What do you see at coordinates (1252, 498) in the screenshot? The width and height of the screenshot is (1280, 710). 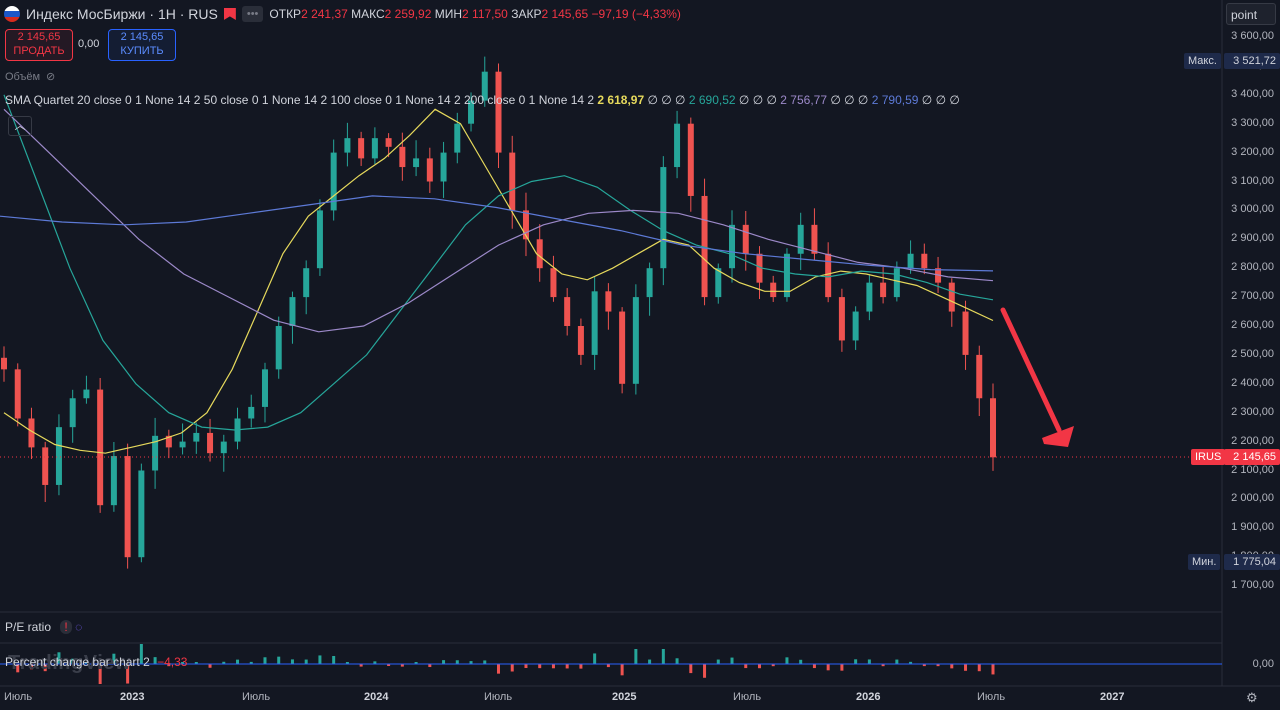 I see `price-axis-label: 2 000,00` at bounding box center [1252, 498].